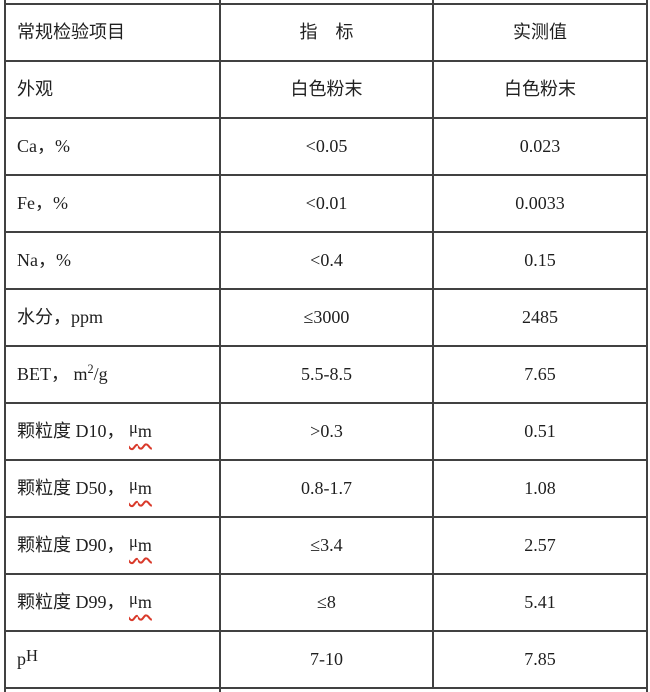 The width and height of the screenshot is (650, 692). What do you see at coordinates (540, 32) in the screenshot?
I see `header-value: 实测值` at bounding box center [540, 32].